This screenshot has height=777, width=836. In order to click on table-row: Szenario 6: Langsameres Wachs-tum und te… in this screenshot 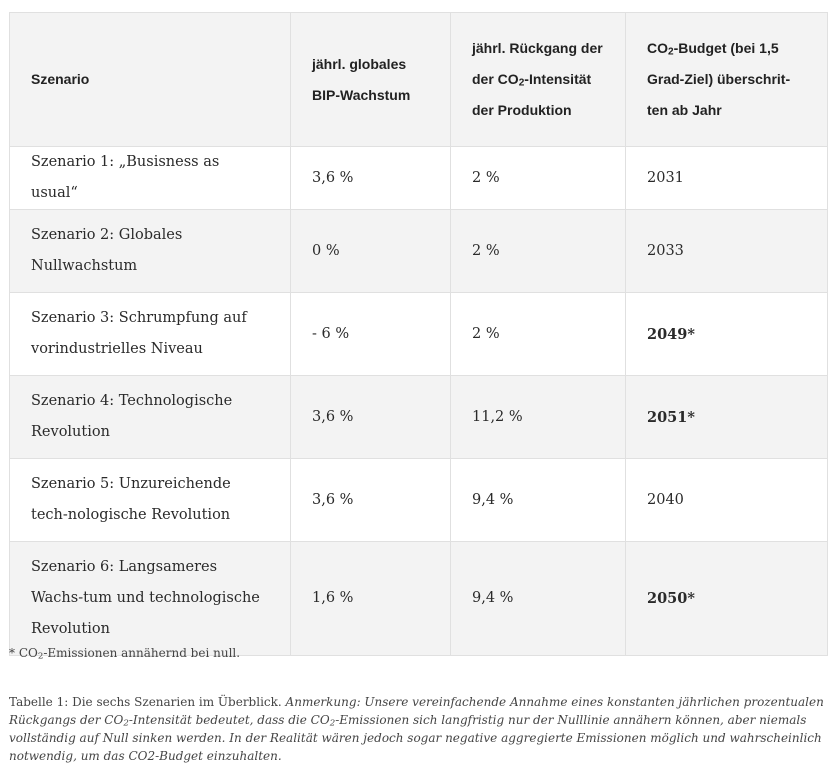, I will do `click(418, 598)`.